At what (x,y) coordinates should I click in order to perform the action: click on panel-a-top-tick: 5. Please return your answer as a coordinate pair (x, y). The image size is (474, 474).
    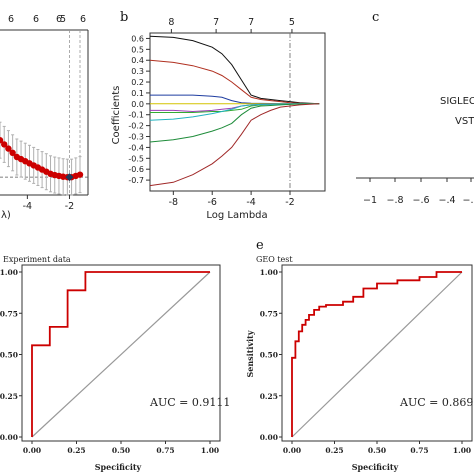
    Looking at the image, I should click on (63, 19).